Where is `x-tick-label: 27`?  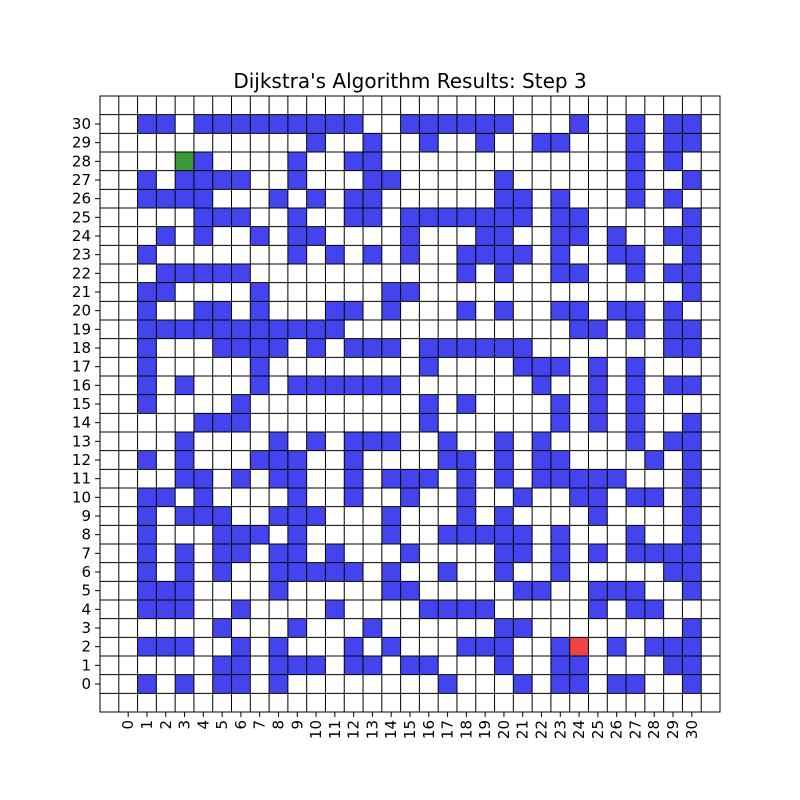
x-tick-label: 27 is located at coordinates (635, 729).